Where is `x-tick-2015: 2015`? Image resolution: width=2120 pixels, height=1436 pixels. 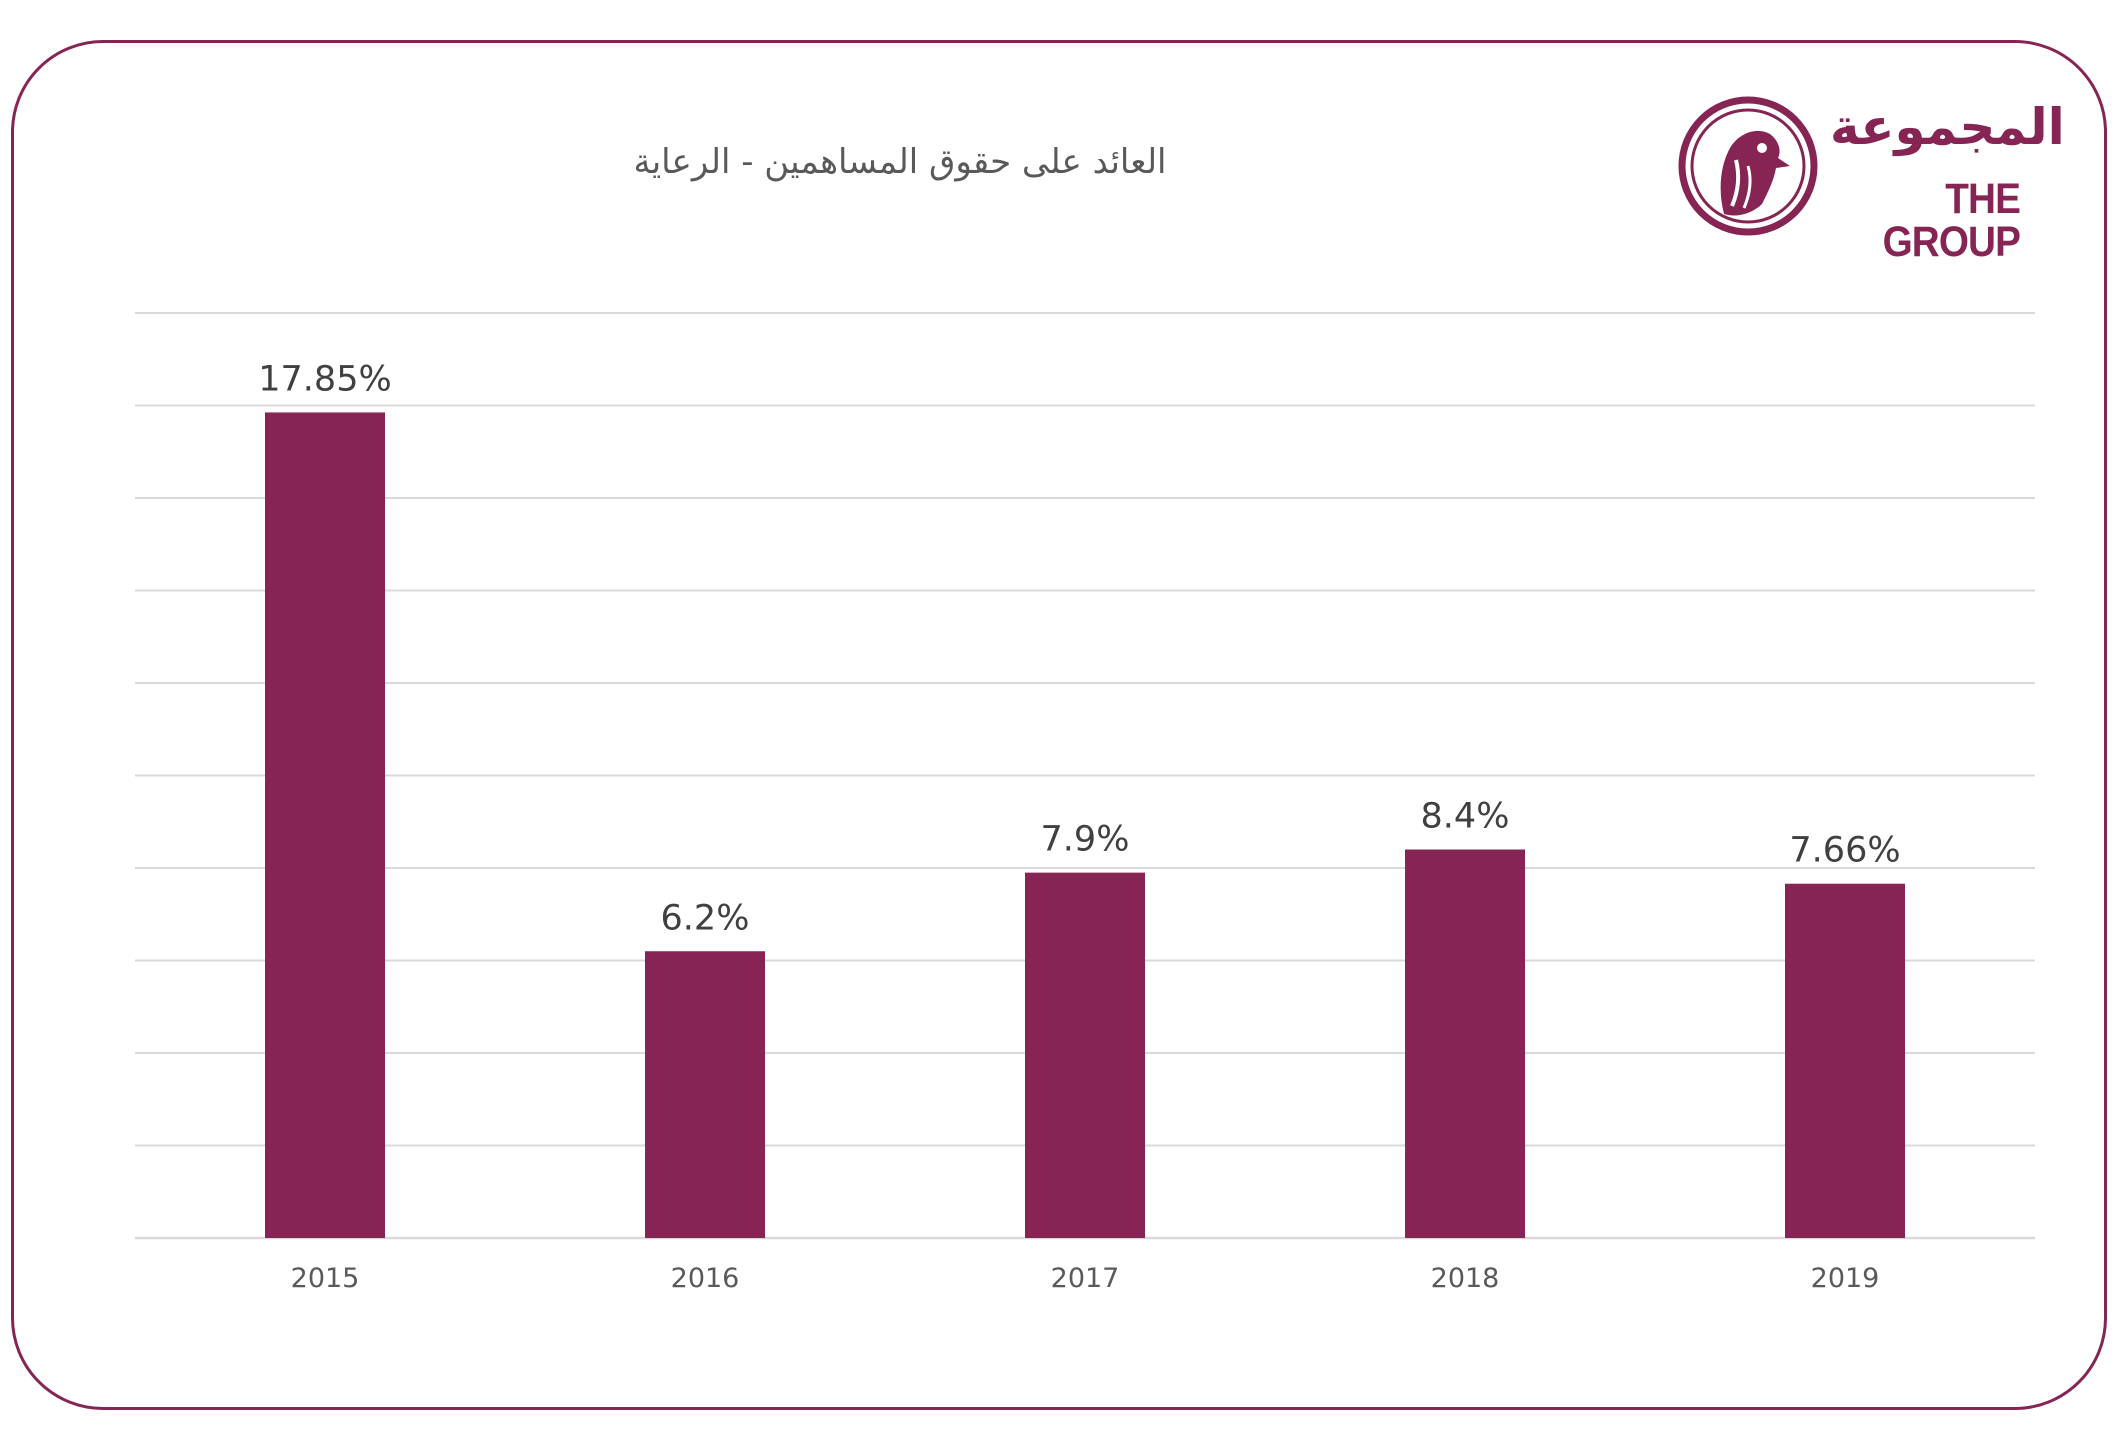
x-tick-2015: 2015 is located at coordinates (325, 1278).